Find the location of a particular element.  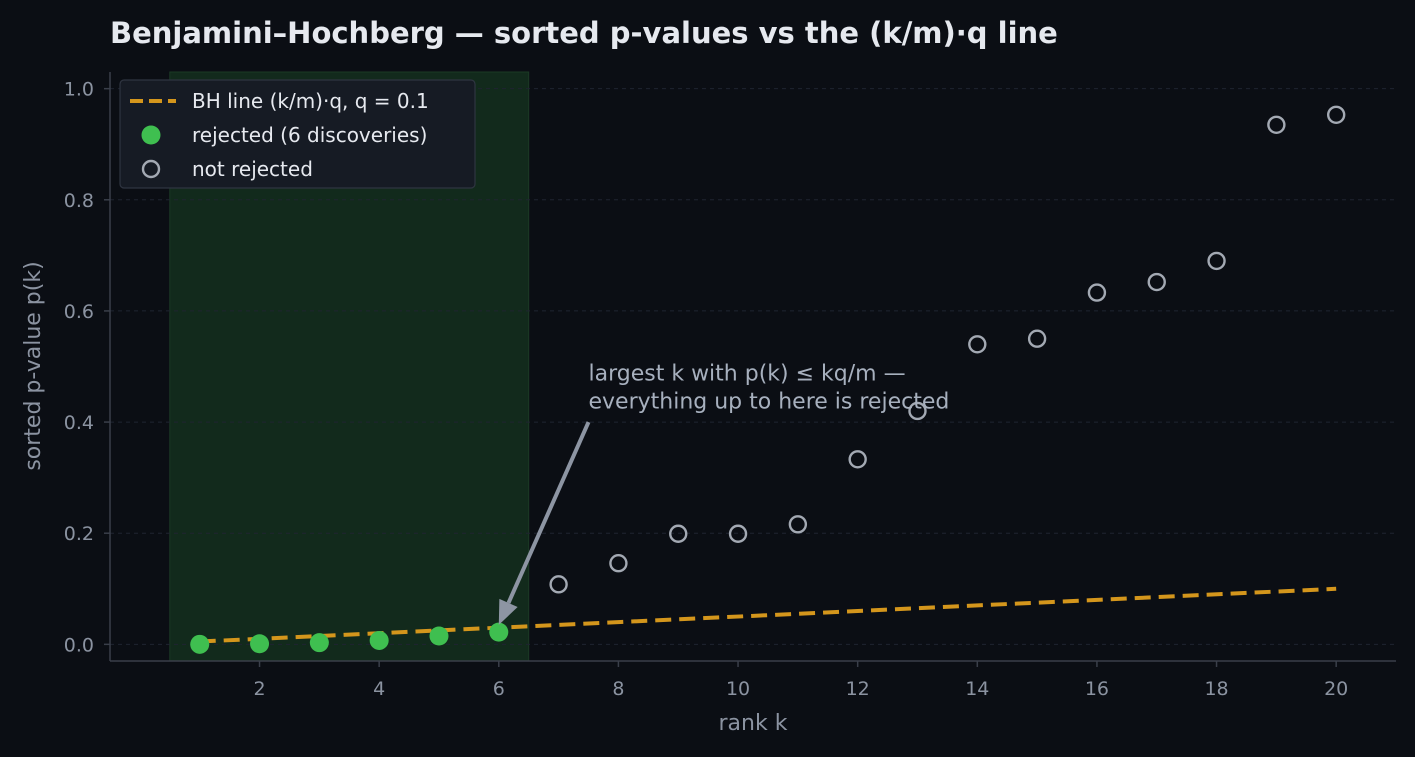

y-tick-label: 1.0 is located at coordinates (79, 90).